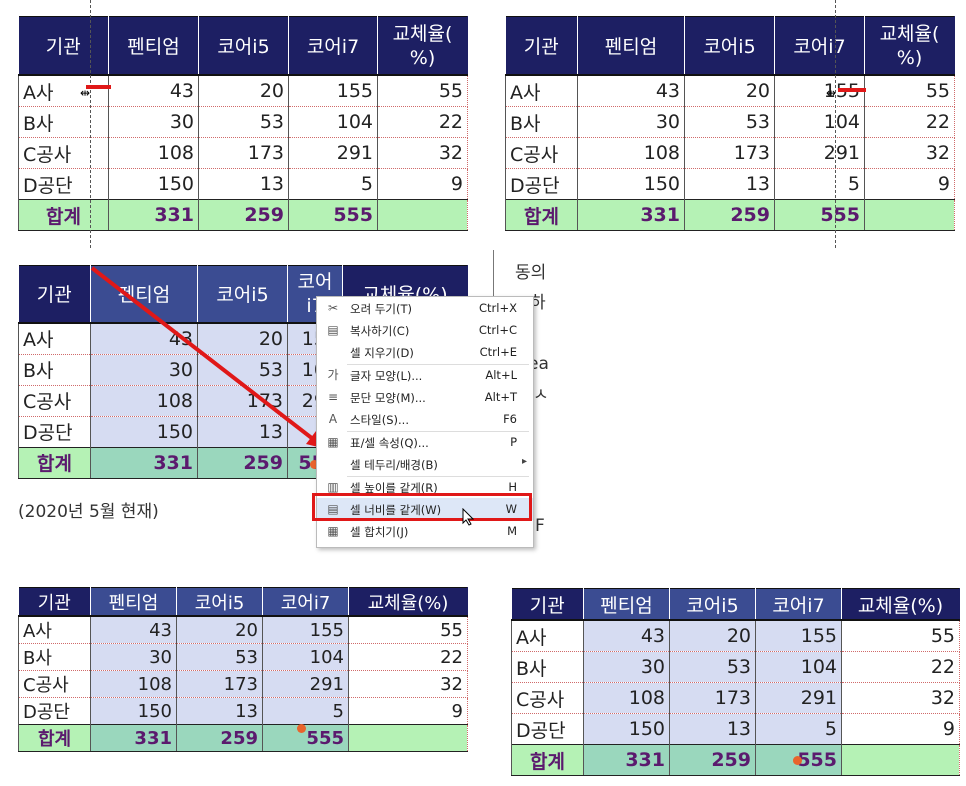 The height and width of the screenshot is (786, 966). I want to click on menu-item-equal-height: ▥ 셀 높이를 같게(R) H, so click(425, 487).